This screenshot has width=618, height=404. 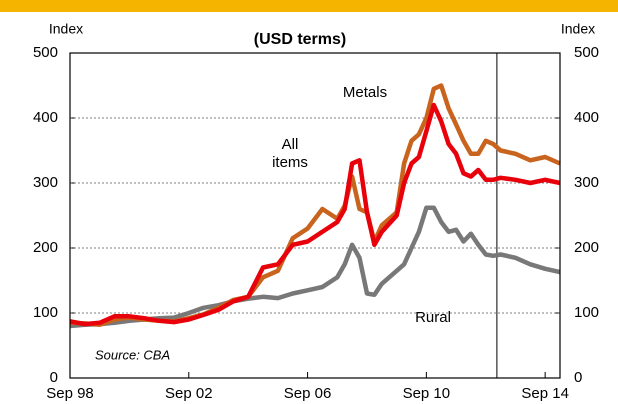 What do you see at coordinates (45, 117) in the screenshot?
I see `y-tick-label: 400` at bounding box center [45, 117].